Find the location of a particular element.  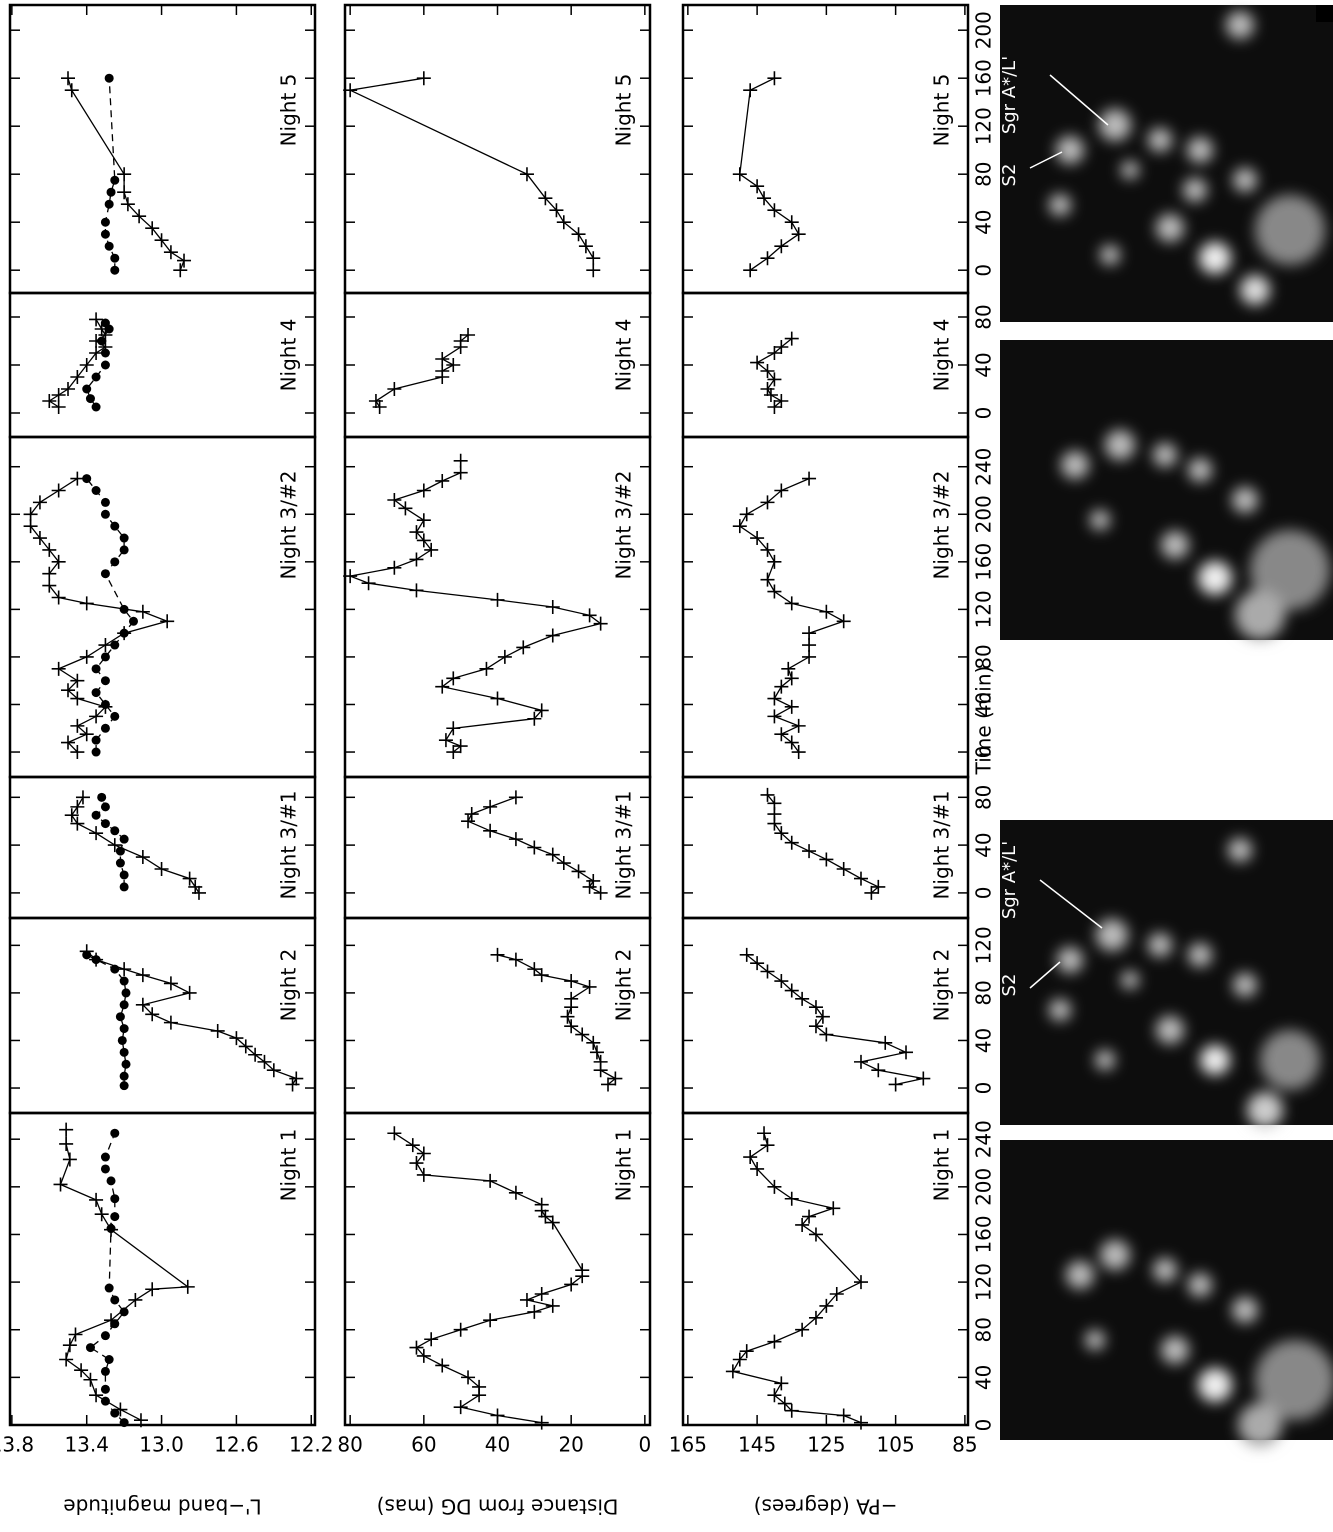

y-tick-label: 12.6 is located at coordinates (236, 1445).